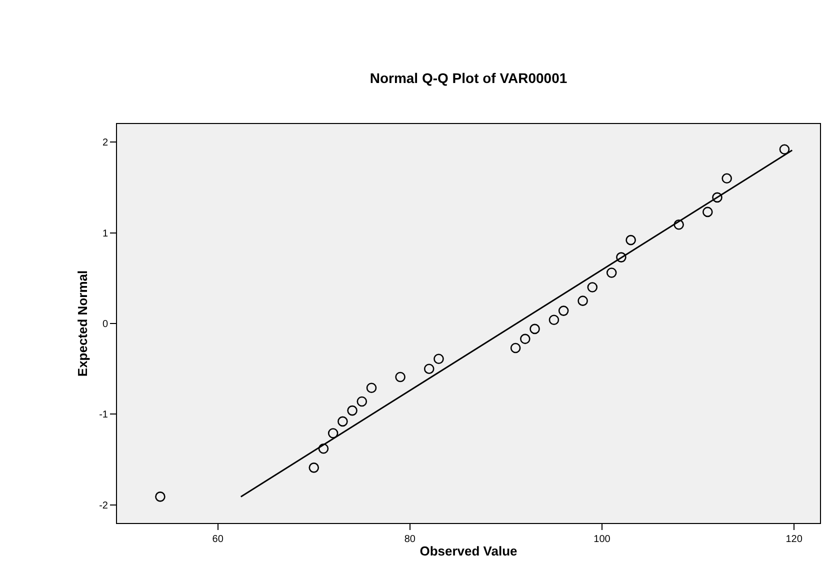  I want to click on chart-title: Normal Q-Q Plot of VAR00001, so click(469, 78).